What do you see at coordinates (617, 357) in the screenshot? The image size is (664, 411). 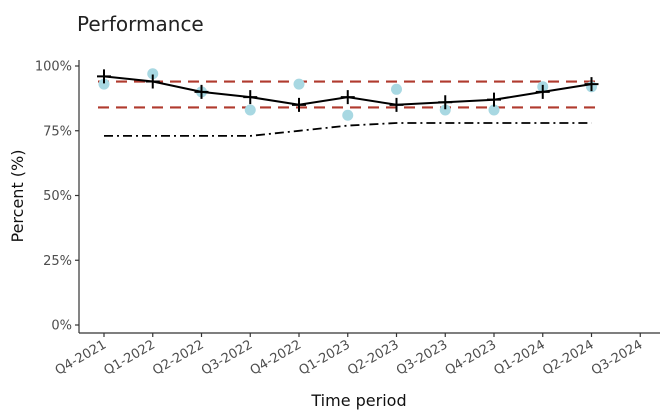 I see `x-tick-label: Q3-2024` at bounding box center [617, 357].